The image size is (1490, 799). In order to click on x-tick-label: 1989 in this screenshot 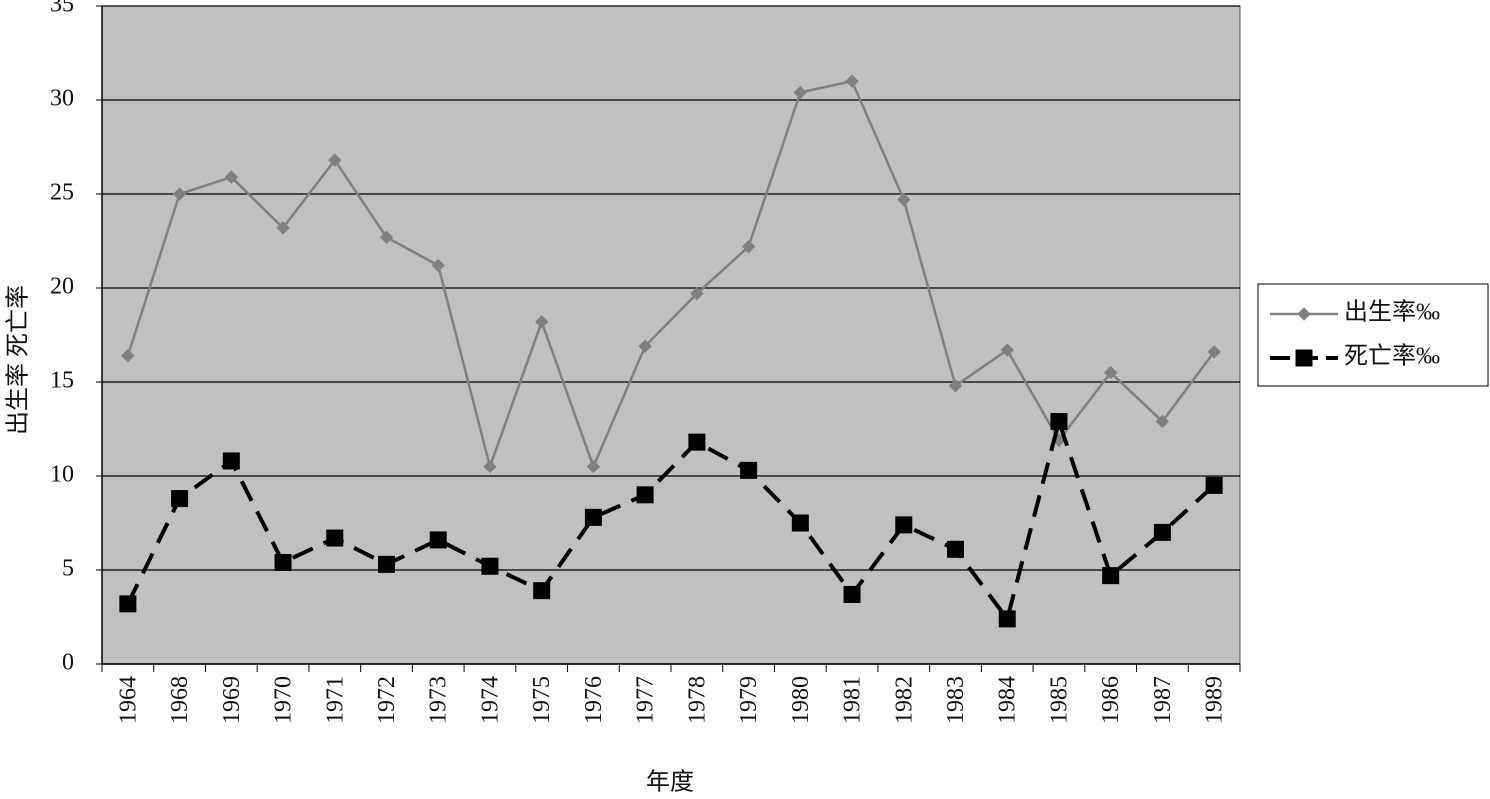, I will do `click(1215, 700)`.